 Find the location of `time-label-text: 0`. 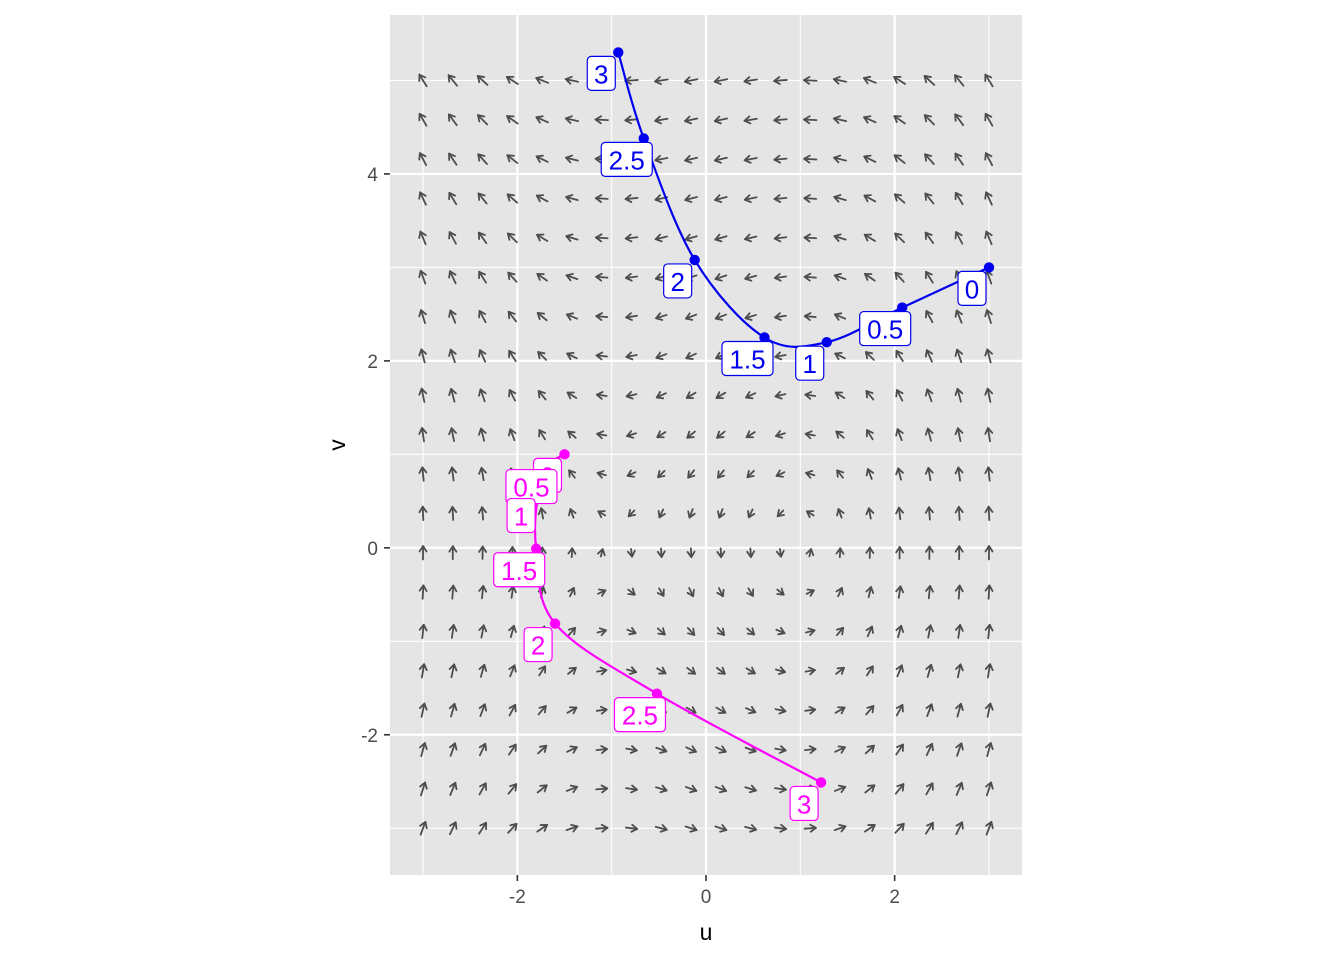

time-label-text: 0 is located at coordinates (972, 289).